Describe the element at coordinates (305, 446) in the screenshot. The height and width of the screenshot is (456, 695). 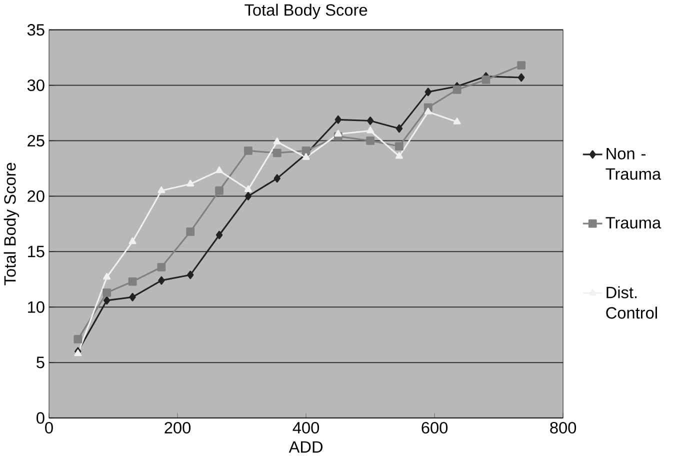
I see `x-axis-title: ADD` at that location.